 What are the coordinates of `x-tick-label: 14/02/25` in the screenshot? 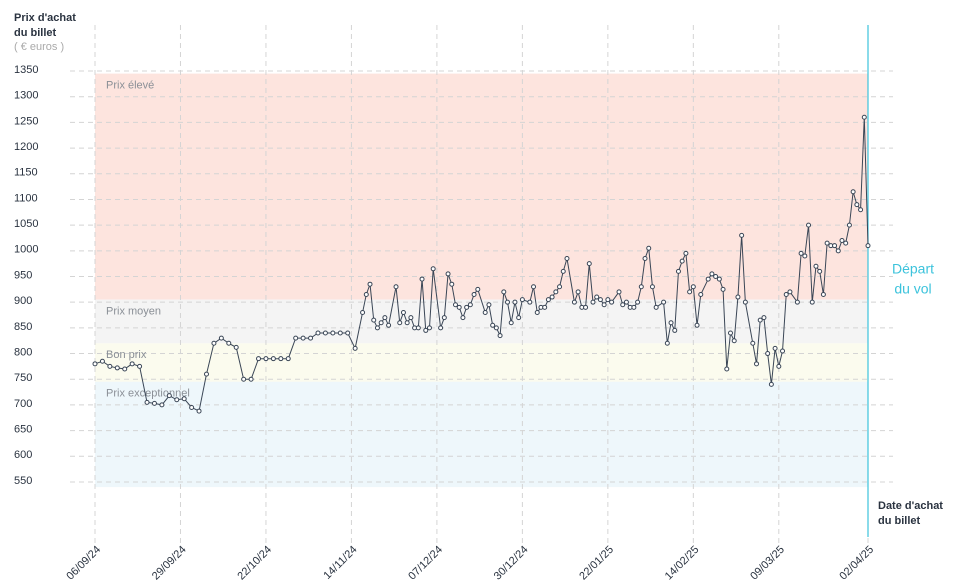 It's located at (682, 563).